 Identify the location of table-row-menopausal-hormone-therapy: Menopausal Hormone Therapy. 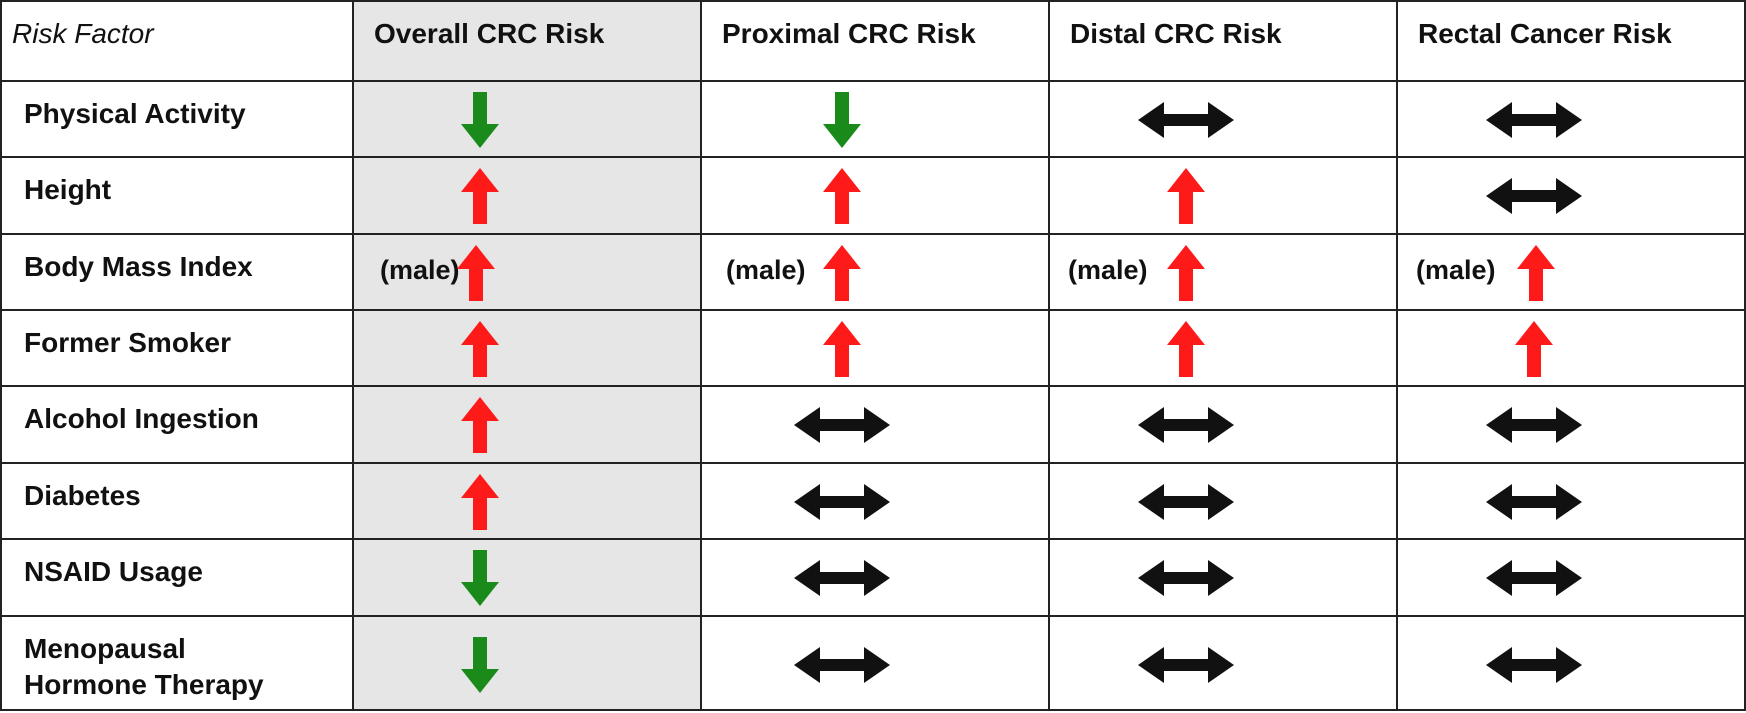
(873, 663).